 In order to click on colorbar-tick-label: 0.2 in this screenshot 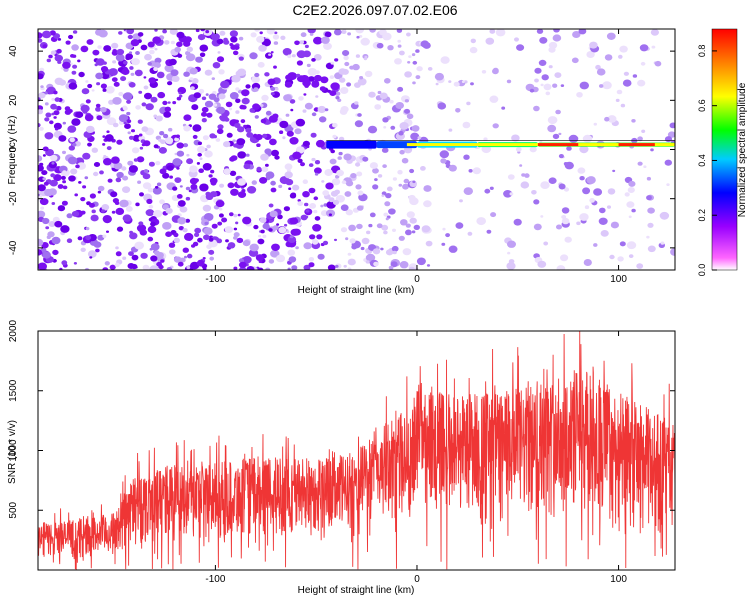, I will do `click(702, 215)`.